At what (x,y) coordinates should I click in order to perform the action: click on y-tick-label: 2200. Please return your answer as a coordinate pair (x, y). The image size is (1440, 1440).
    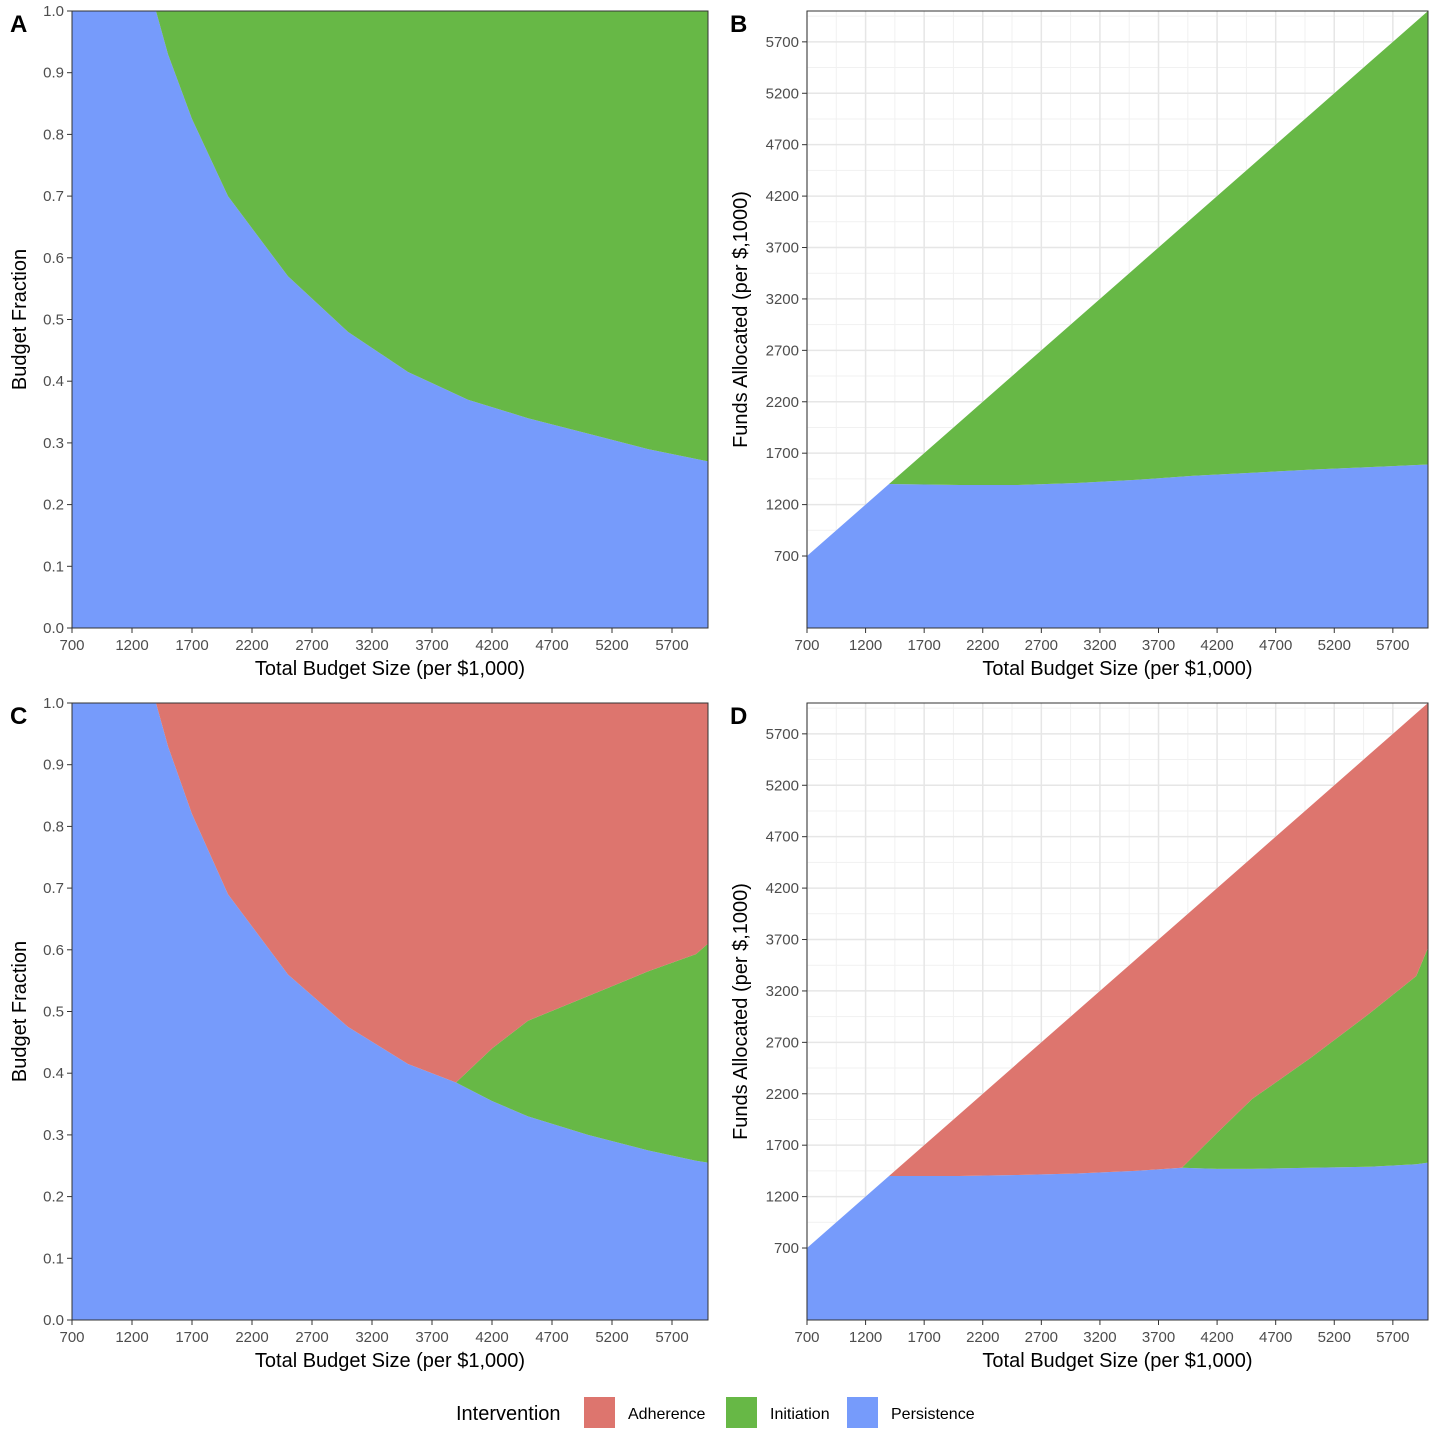
    Looking at the image, I should click on (782, 402).